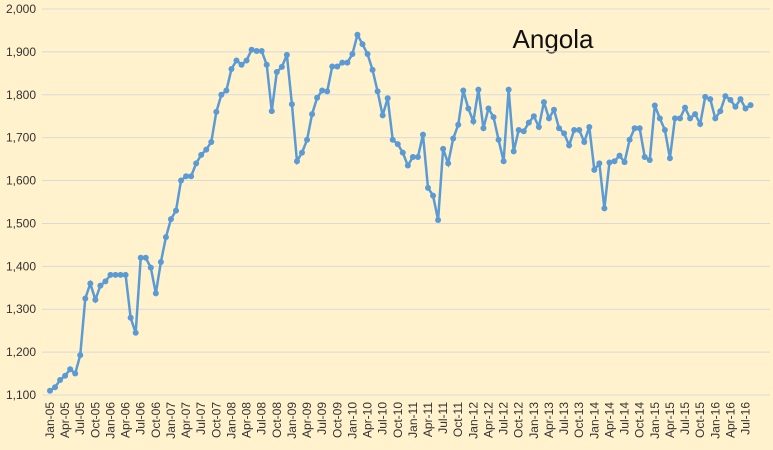 The height and width of the screenshot is (450, 773). I want to click on x-tick-label: Oct-09, so click(337, 420).